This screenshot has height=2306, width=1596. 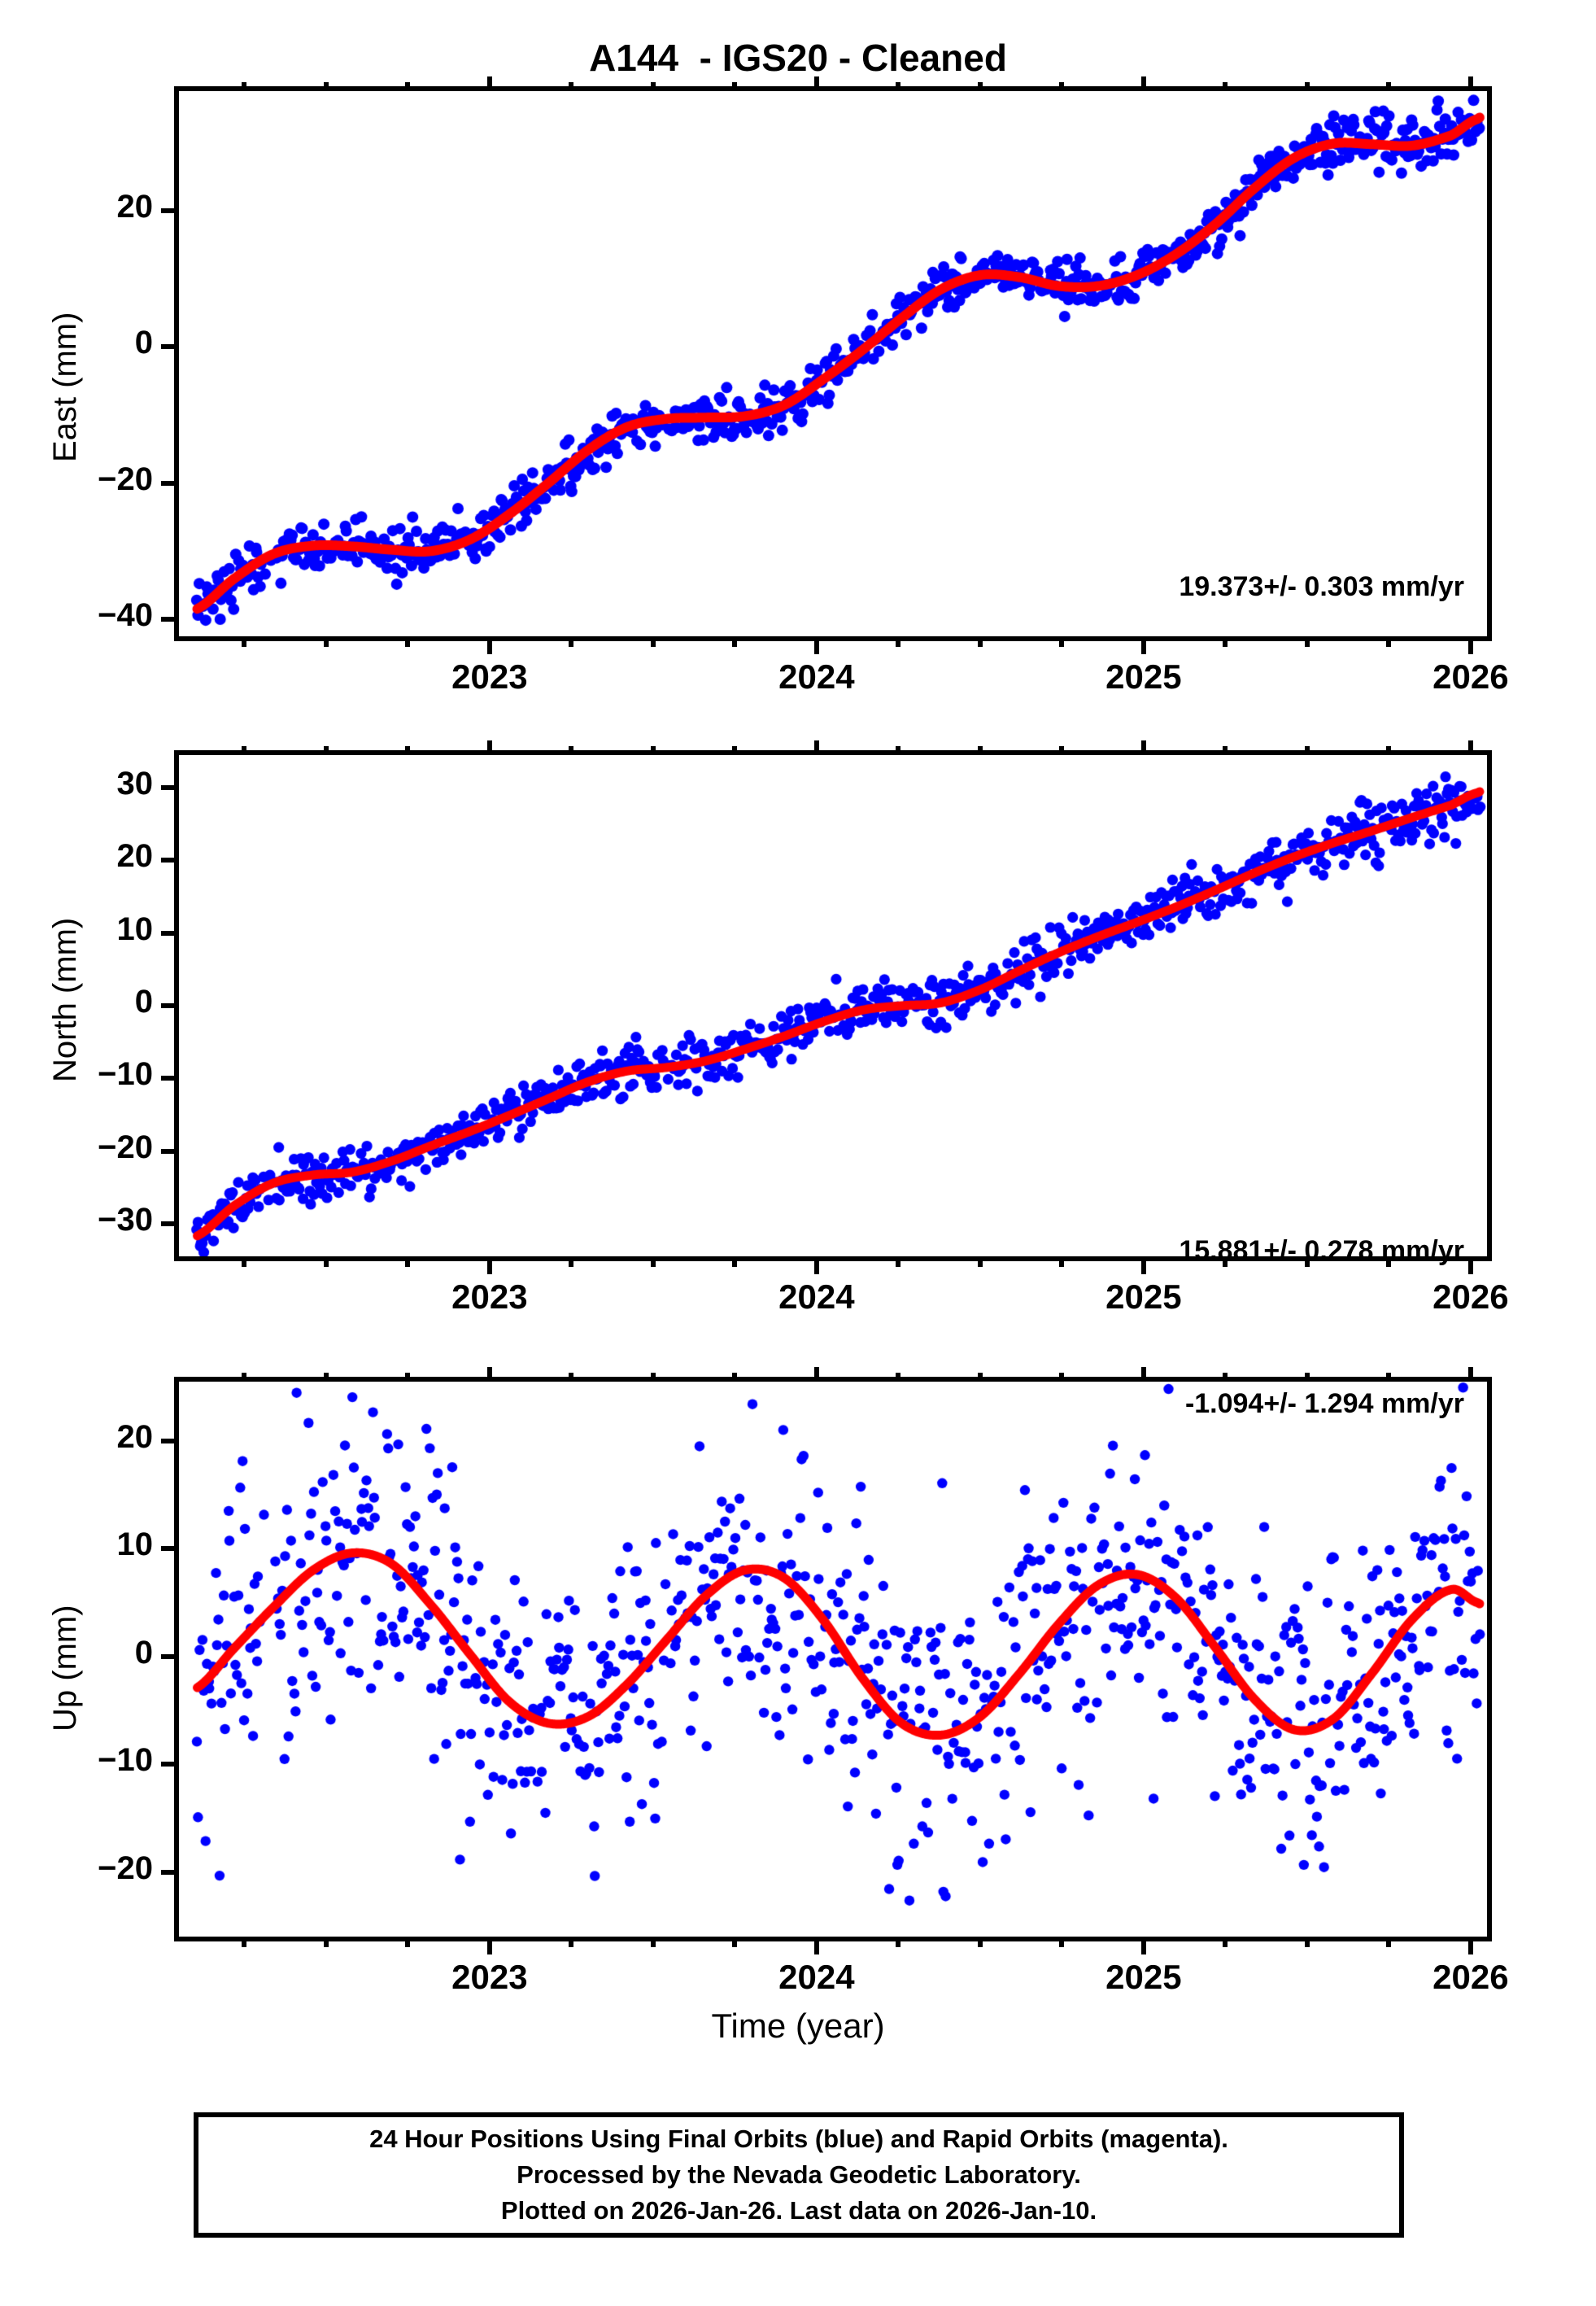 I want to click on panel-north-rate-annotation: 15.881+/- 0.278 mm/yr, so click(x=1321, y=1250).